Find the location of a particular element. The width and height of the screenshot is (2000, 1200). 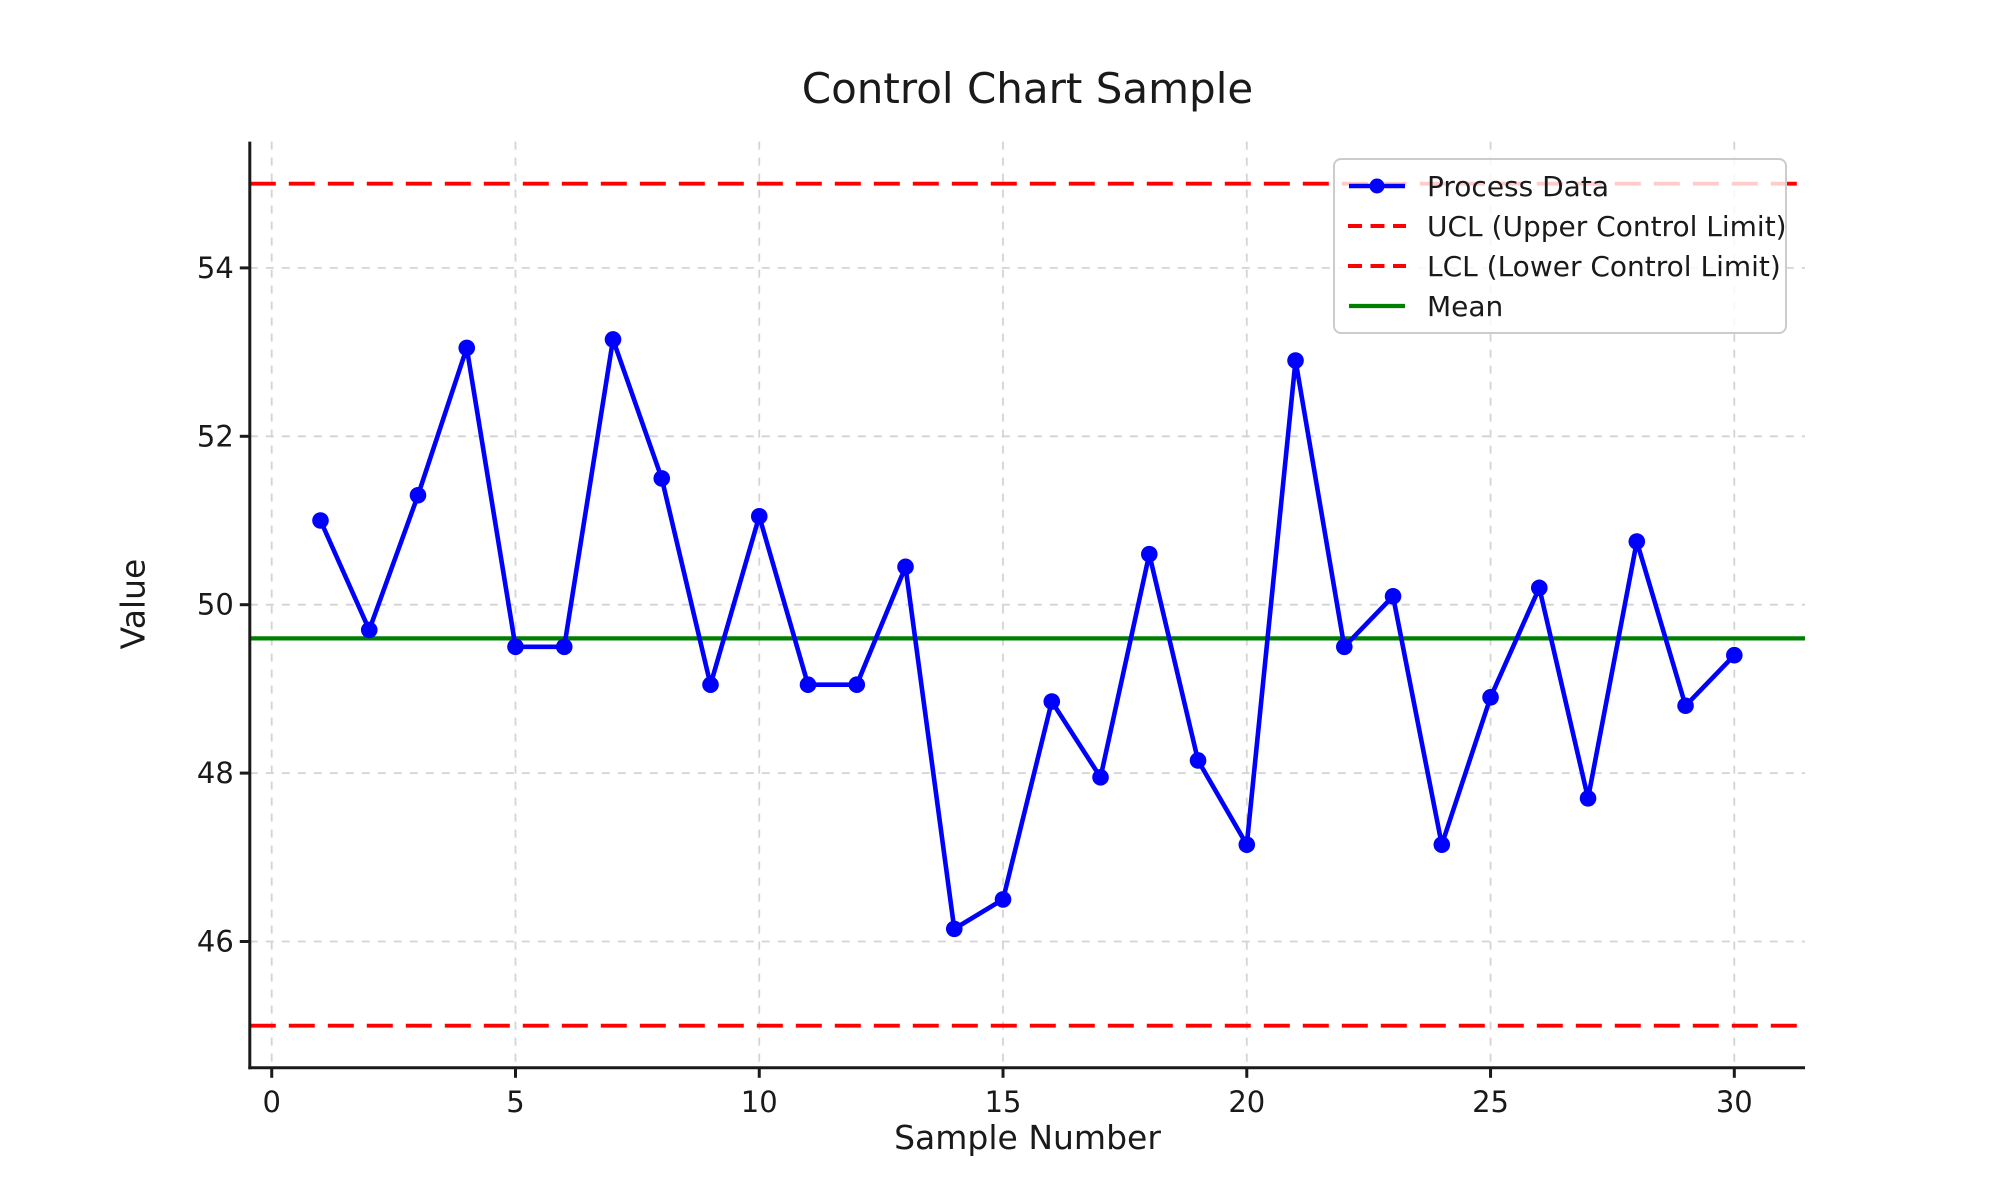

y-tick-label: 54 is located at coordinates (215, 268).